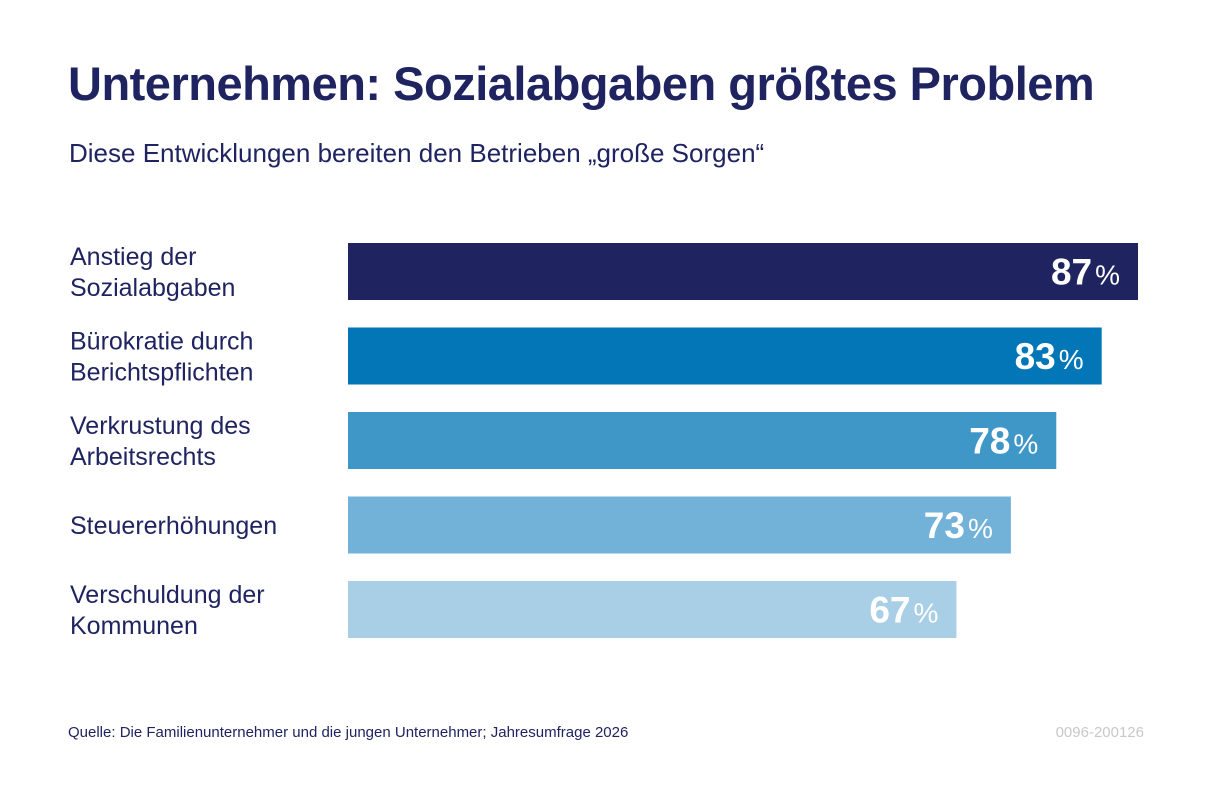 This screenshot has height=805, width=1208. What do you see at coordinates (161, 357) in the screenshot?
I see `category-label-1: Bürokratie durch Berichtspflichten` at bounding box center [161, 357].